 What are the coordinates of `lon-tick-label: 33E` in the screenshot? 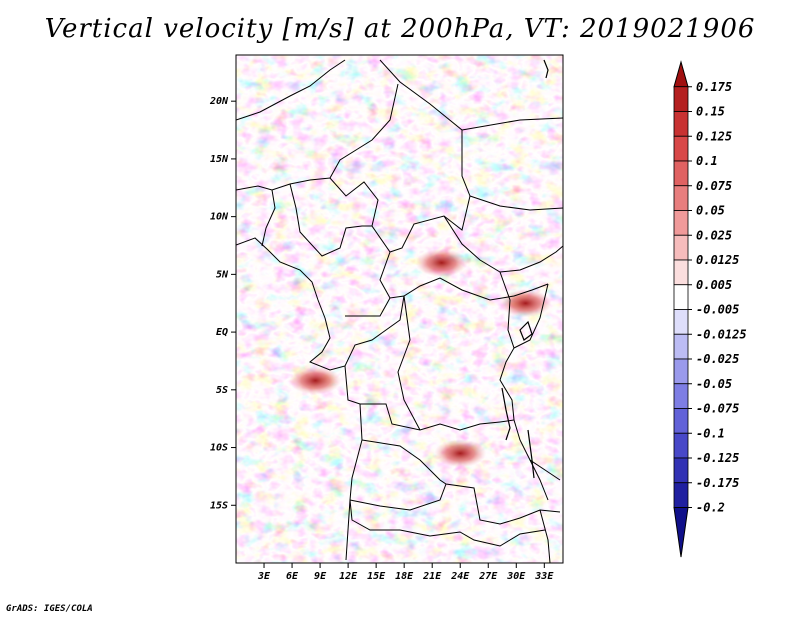 It's located at (544, 576).